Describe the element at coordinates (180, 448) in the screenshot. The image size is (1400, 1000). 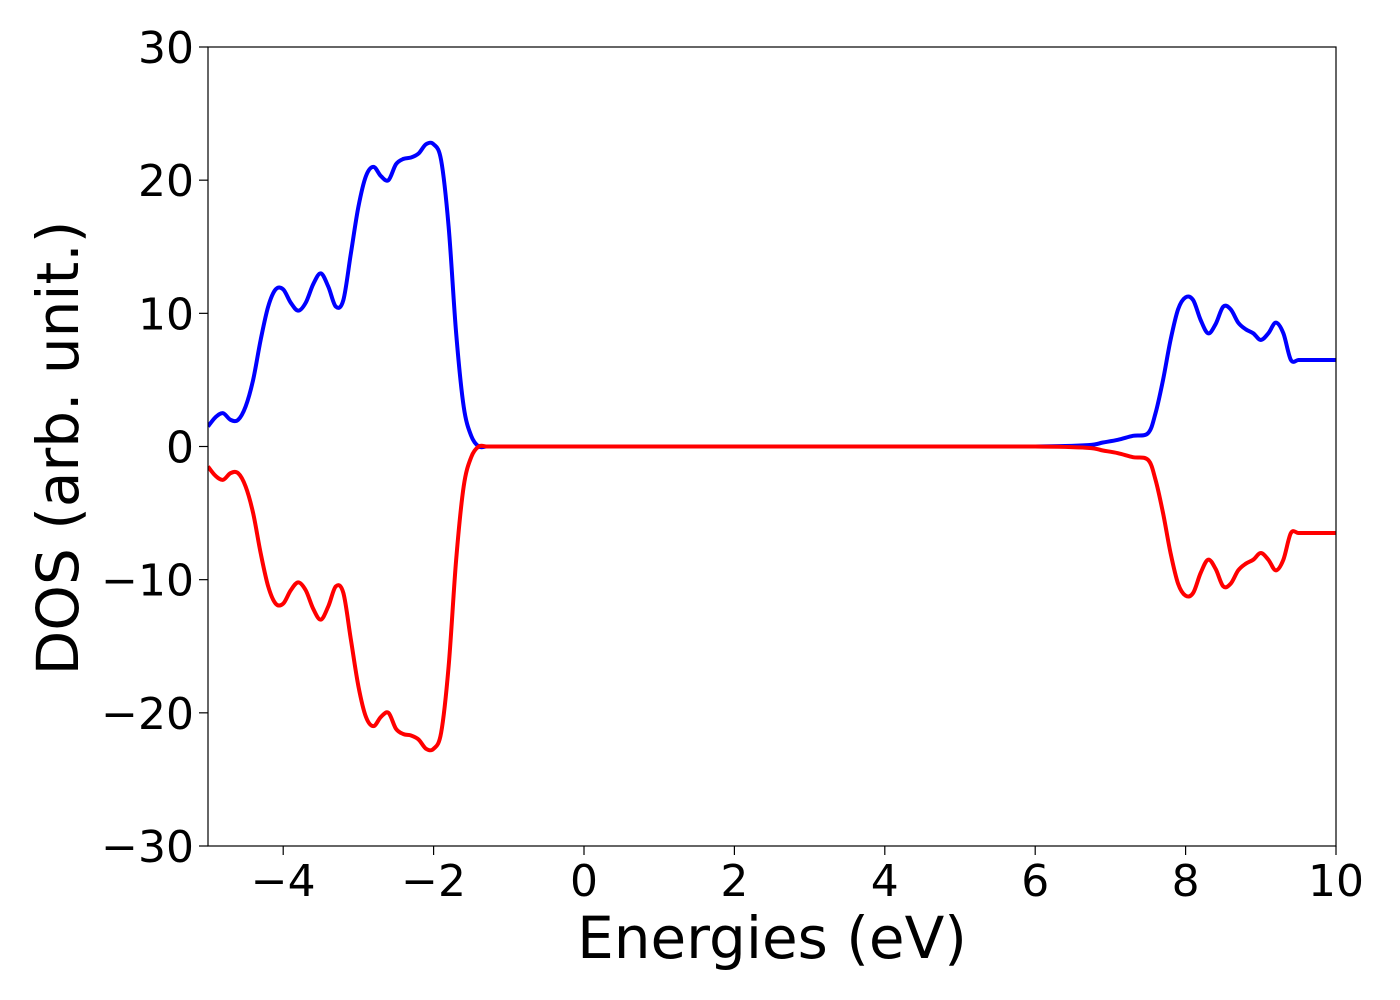
I see `y-tick-label: 0` at that location.